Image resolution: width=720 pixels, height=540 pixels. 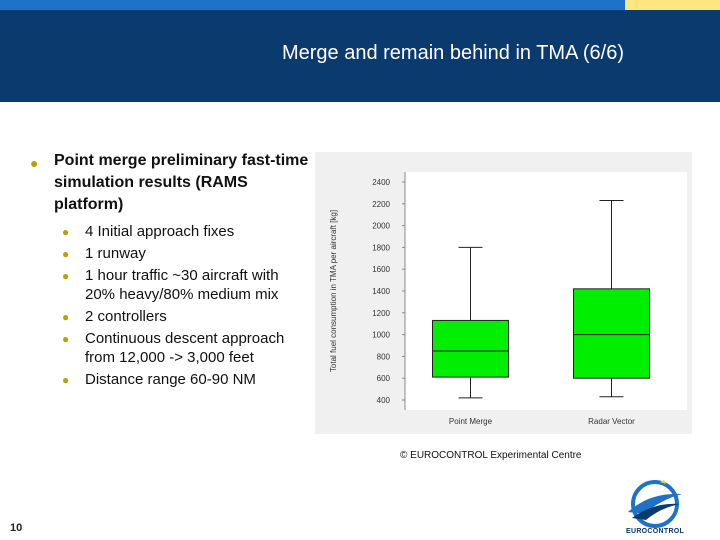 I want to click on y-tick-label: 2400, so click(x=381, y=182).